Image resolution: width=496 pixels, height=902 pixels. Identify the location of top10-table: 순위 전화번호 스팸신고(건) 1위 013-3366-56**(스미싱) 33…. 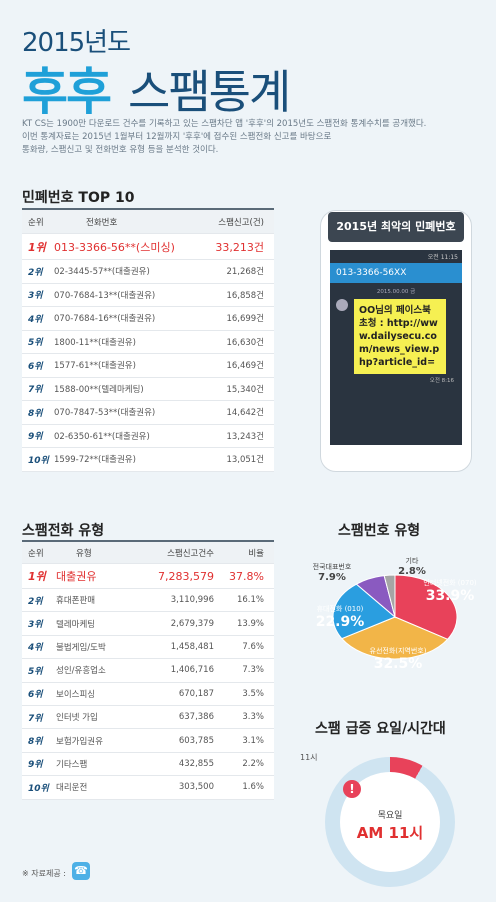
(148, 340).